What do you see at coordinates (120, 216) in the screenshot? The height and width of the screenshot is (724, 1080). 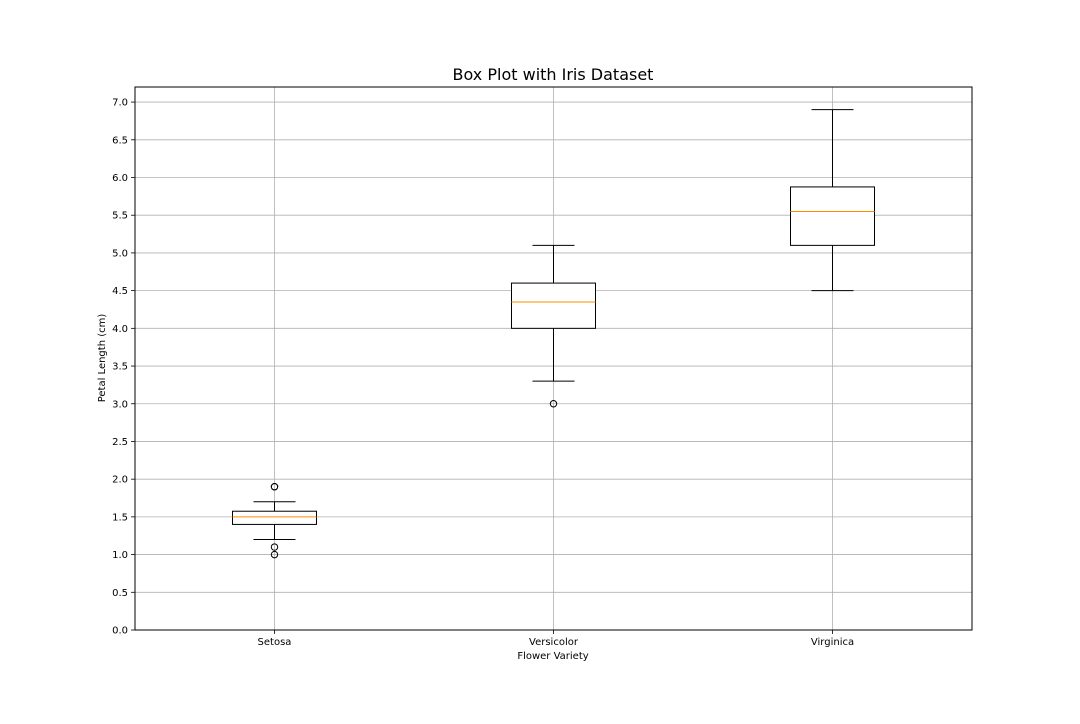 I see `y-tick-label: 5.5` at bounding box center [120, 216].